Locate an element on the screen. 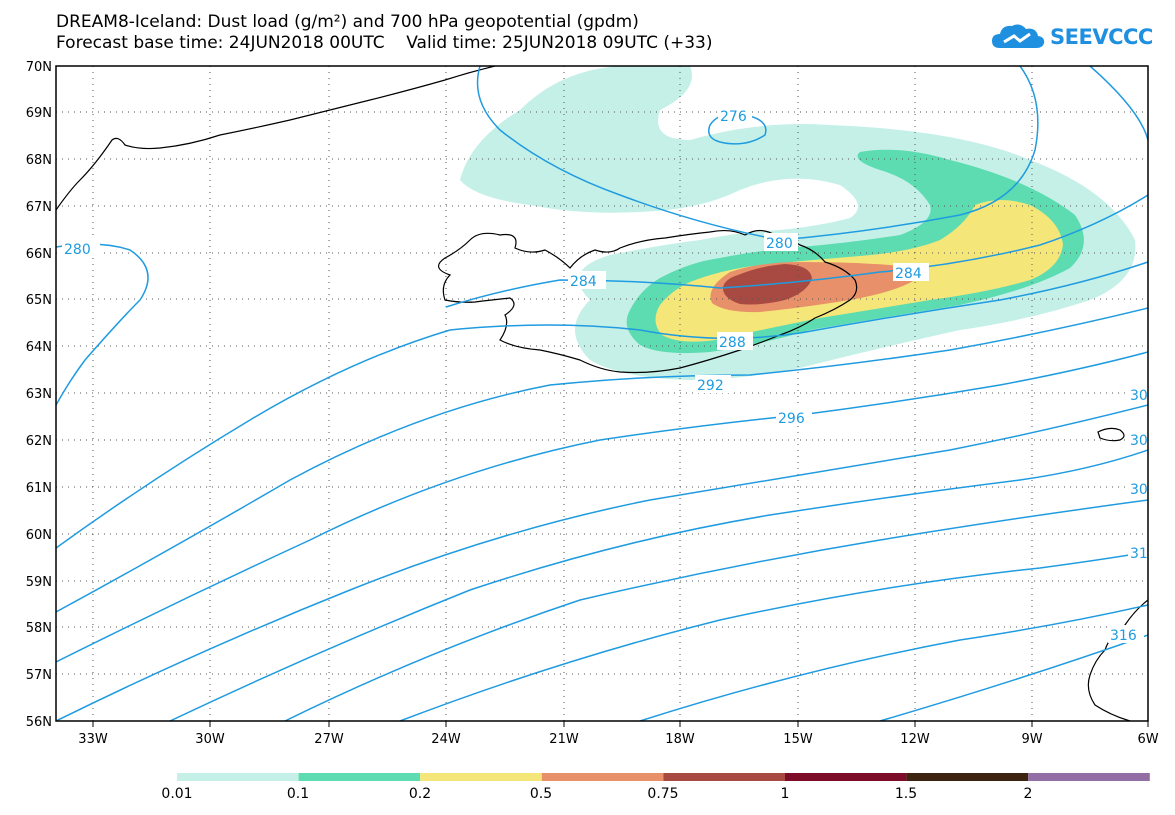 This screenshot has width=1175, height=815. lon-label: 18W is located at coordinates (680, 739).